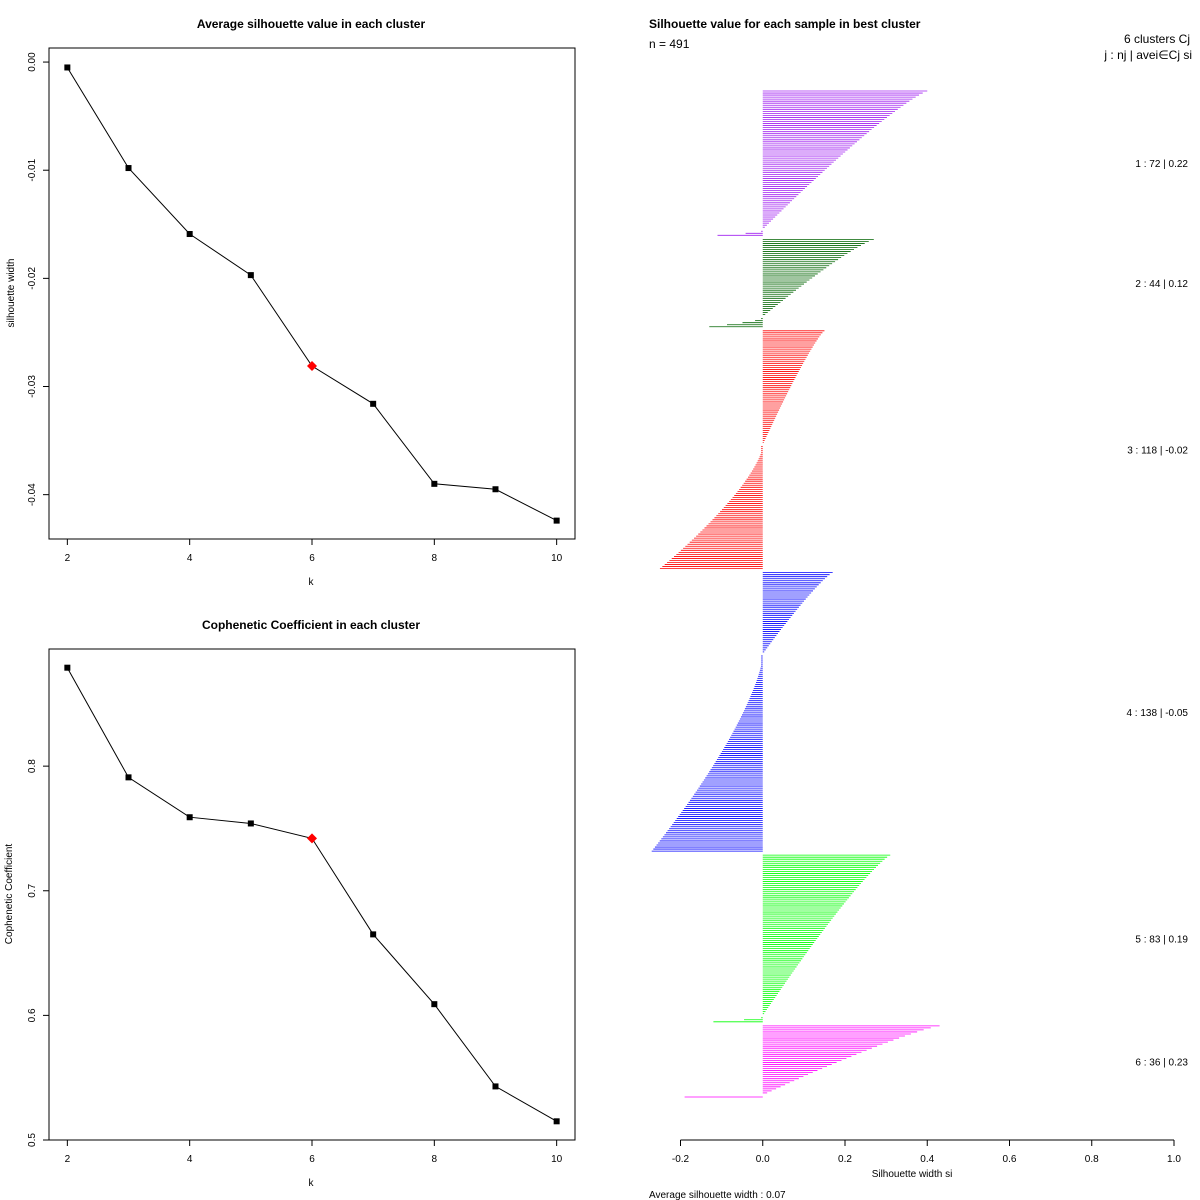 The image size is (1200, 1200). What do you see at coordinates (32, 766) in the screenshot?
I see `y-tick-label: 0.8` at bounding box center [32, 766].